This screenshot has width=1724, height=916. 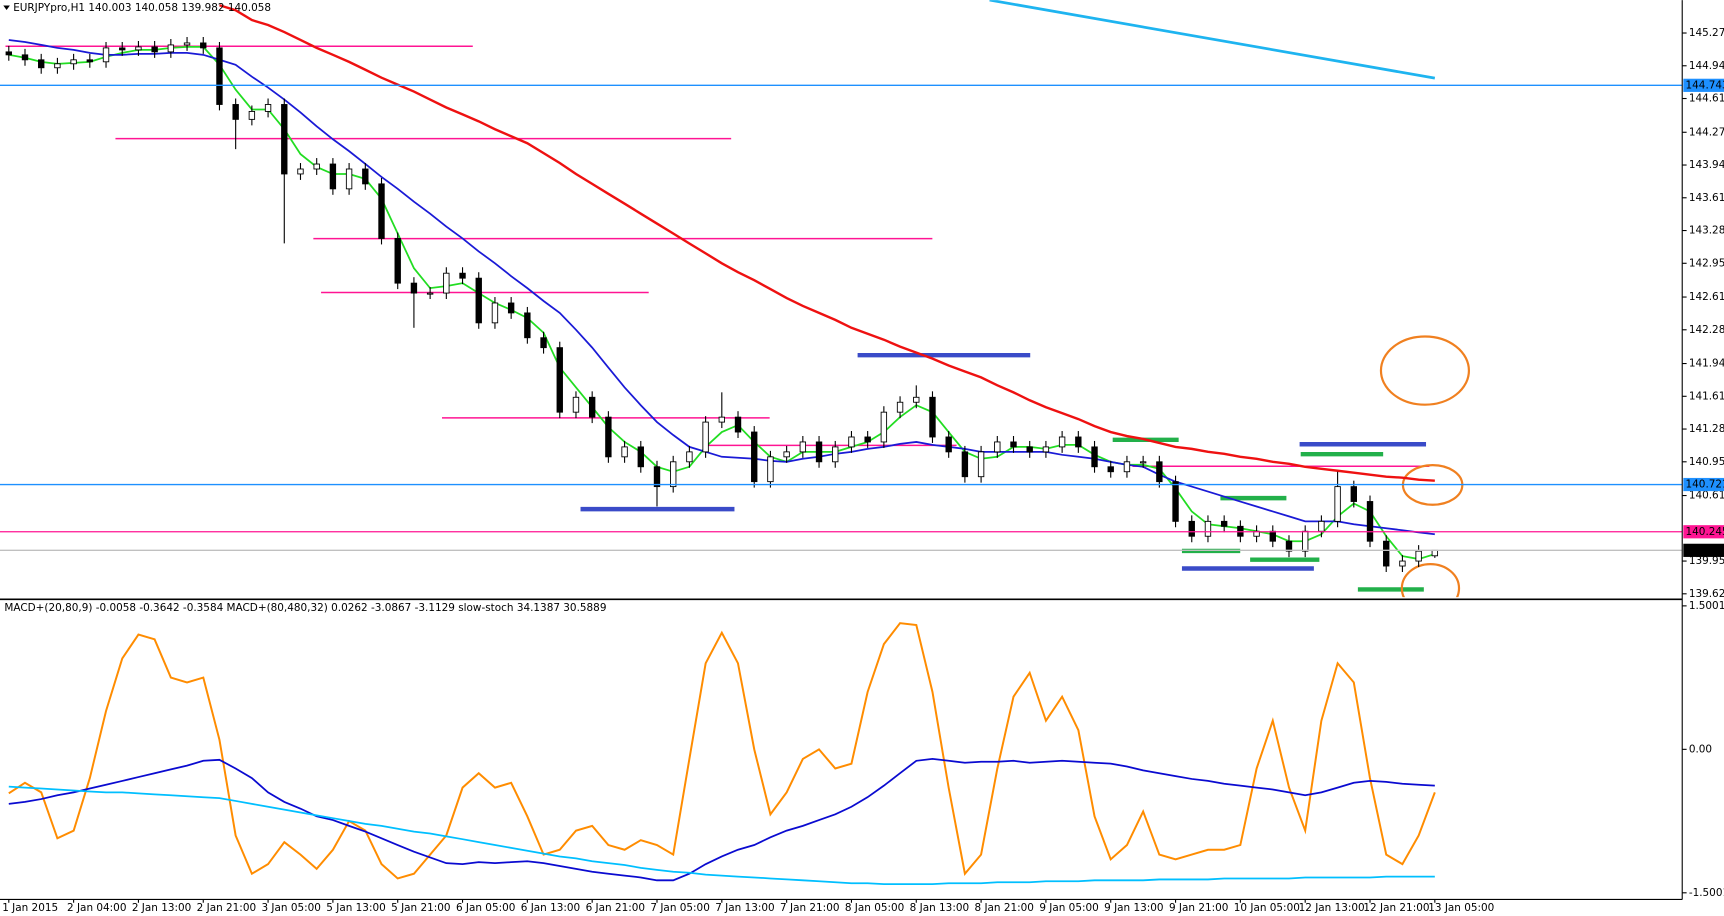 What do you see at coordinates (1267, 908) in the screenshot?
I see `x-tick-label: 10 Jan 05:00` at bounding box center [1267, 908].